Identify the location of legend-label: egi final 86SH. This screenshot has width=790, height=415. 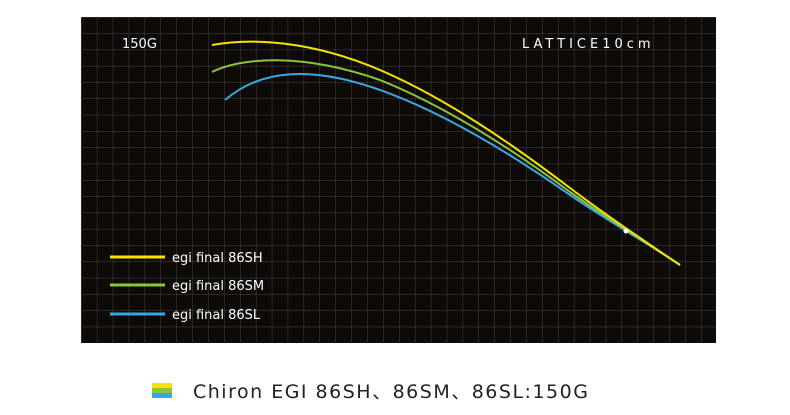
(217, 258).